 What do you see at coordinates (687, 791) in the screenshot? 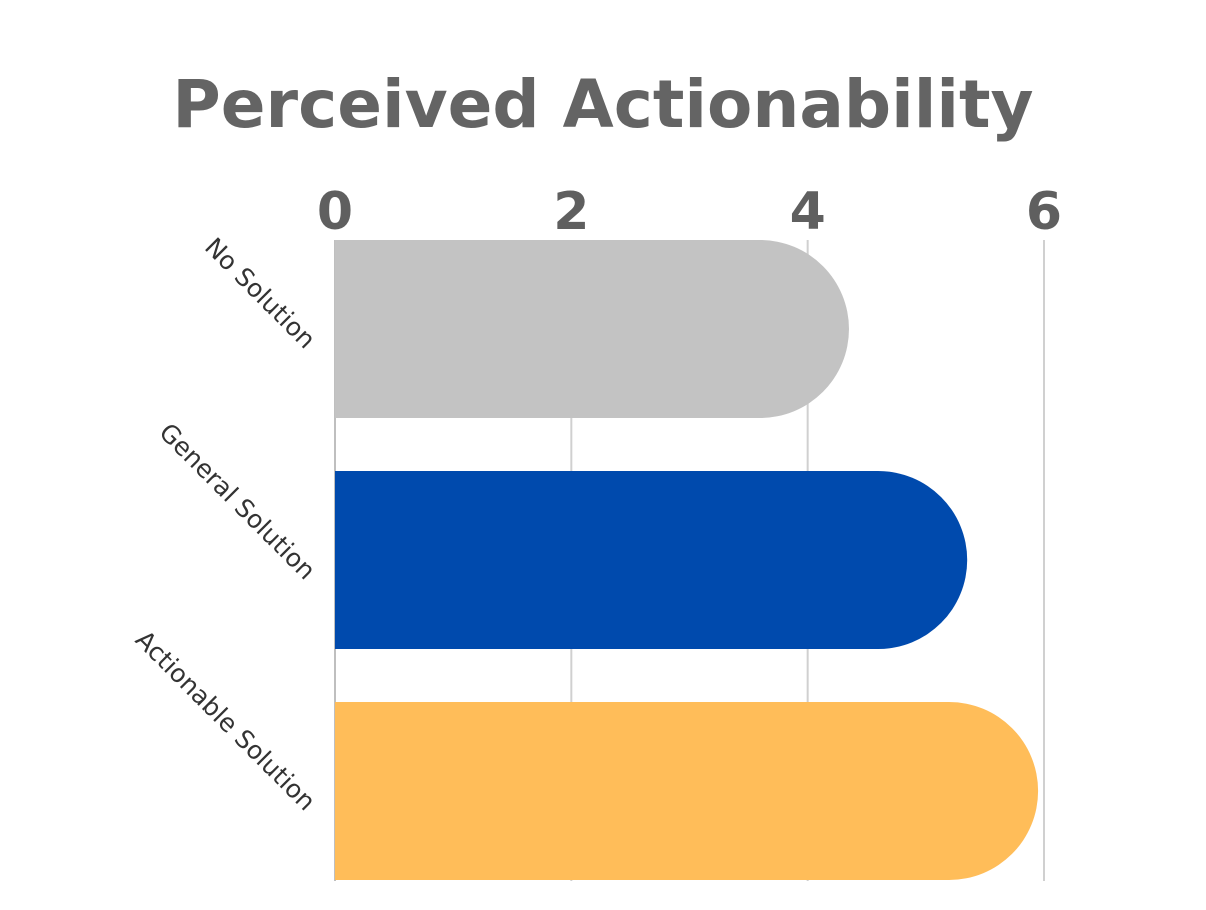
I see `bar-actionable-solution` at bounding box center [687, 791].